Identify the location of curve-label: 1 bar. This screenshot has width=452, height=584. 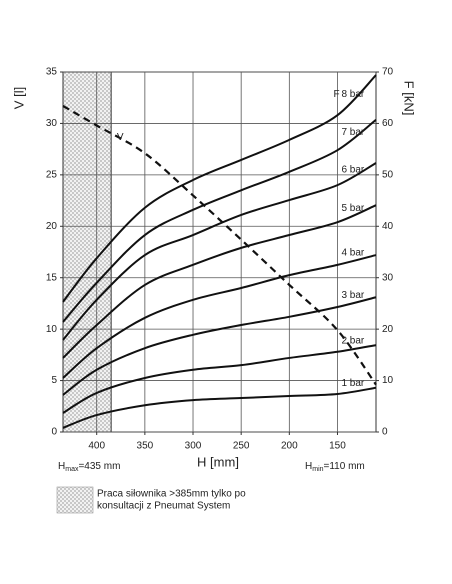
(352, 383).